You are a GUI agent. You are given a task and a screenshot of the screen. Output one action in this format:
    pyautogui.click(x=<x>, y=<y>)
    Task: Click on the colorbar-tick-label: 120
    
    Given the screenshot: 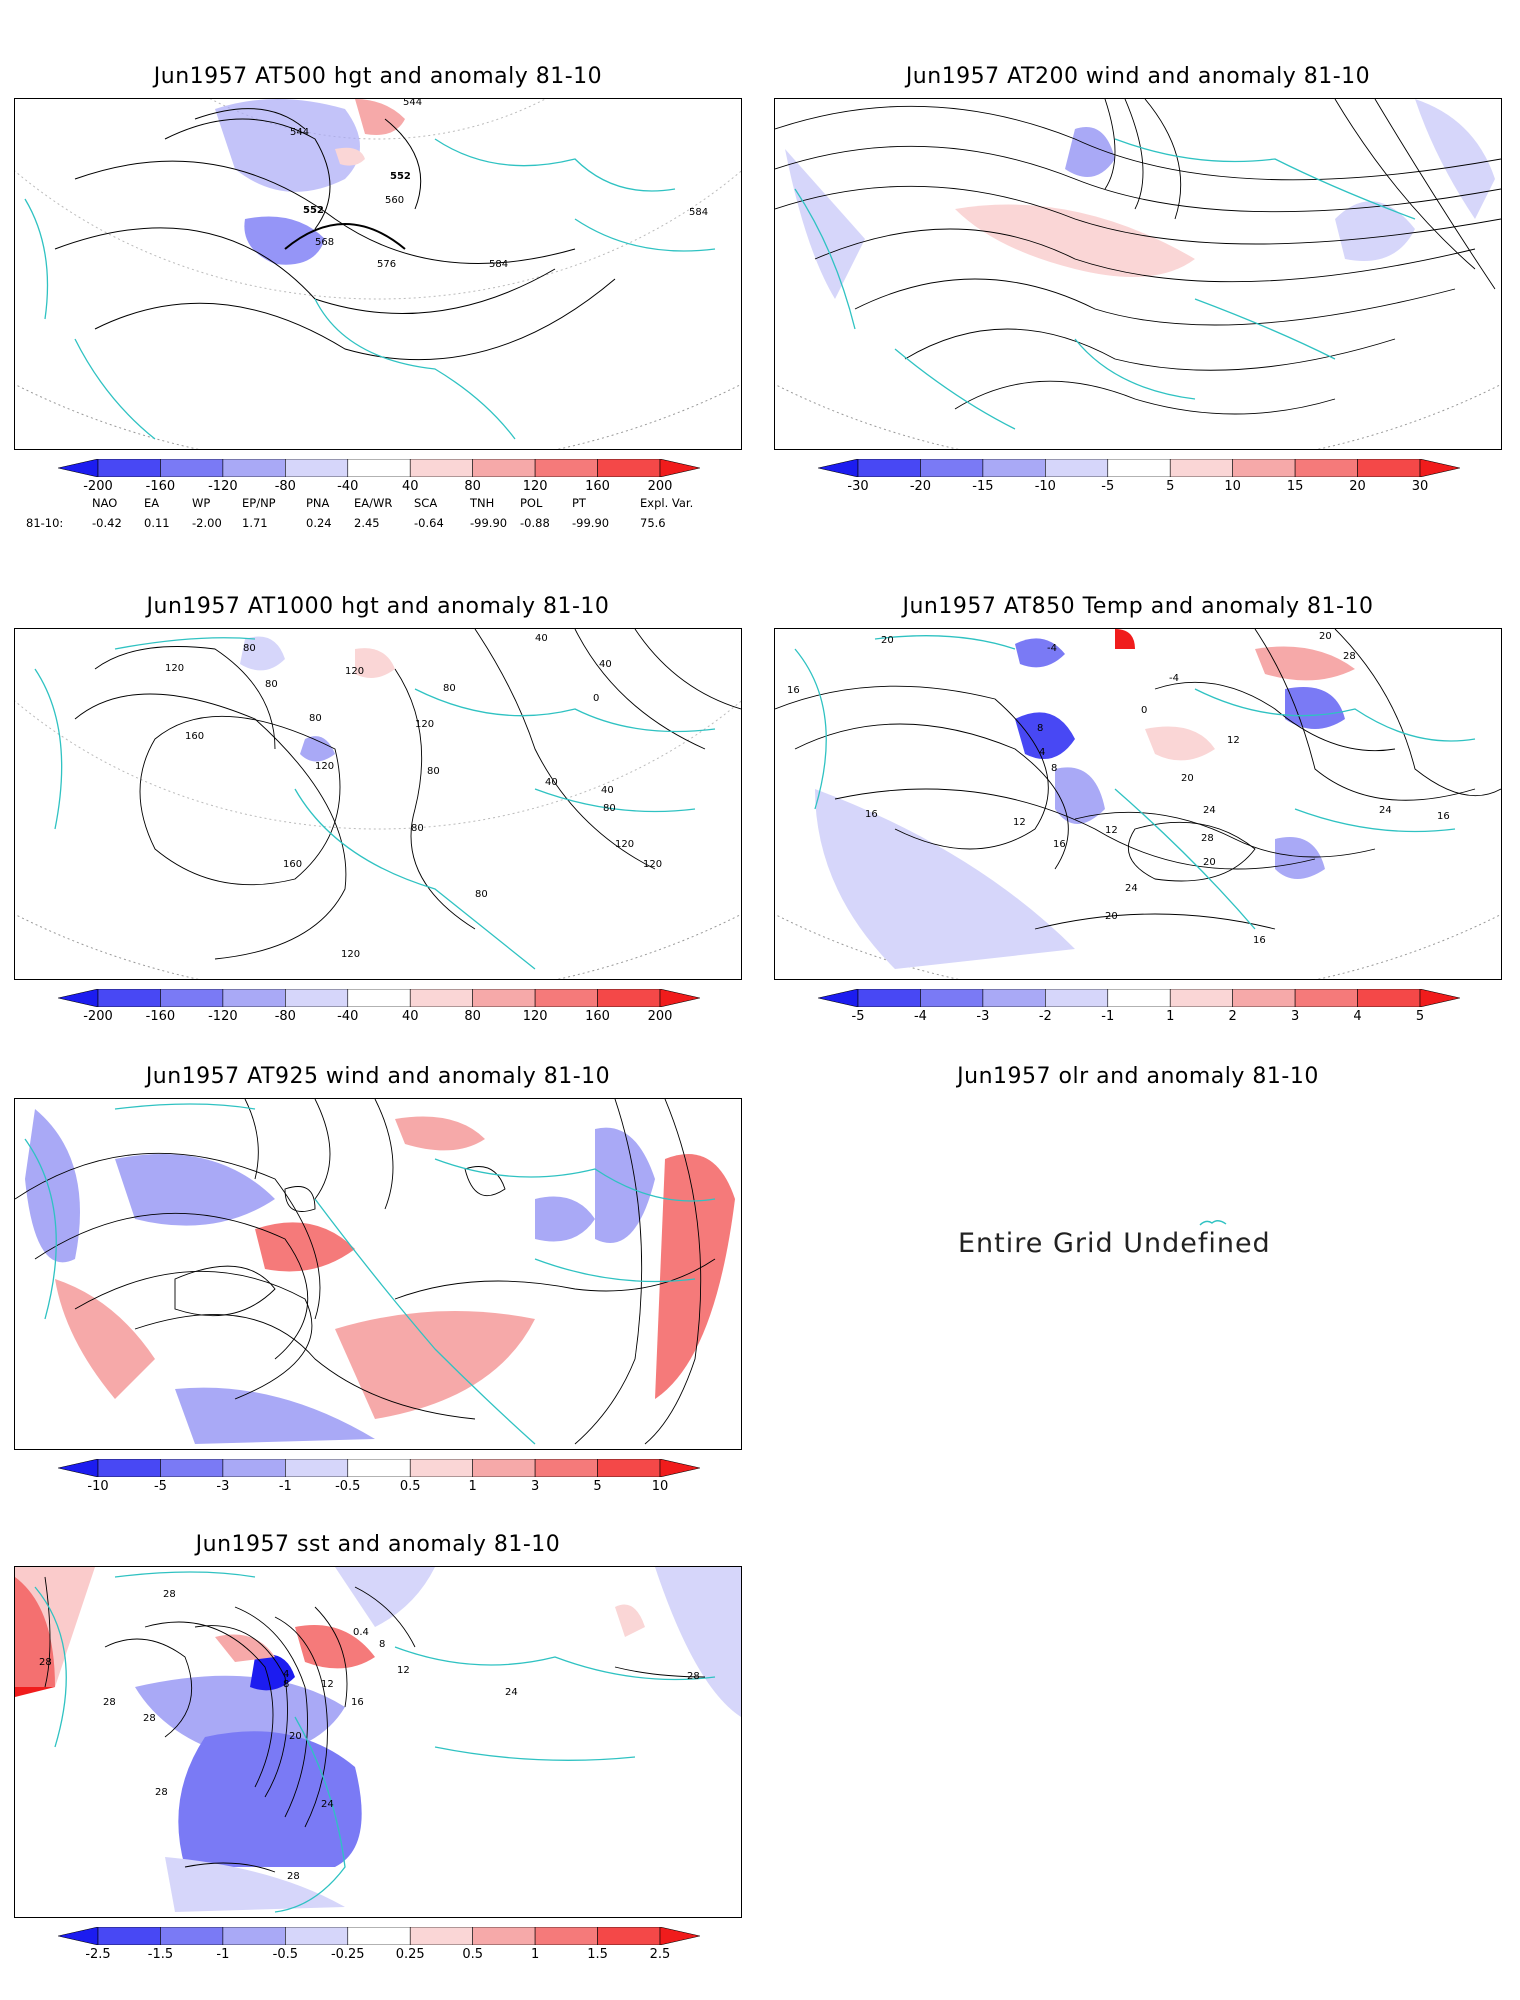 What is the action you would take?
    pyautogui.click(x=535, y=486)
    